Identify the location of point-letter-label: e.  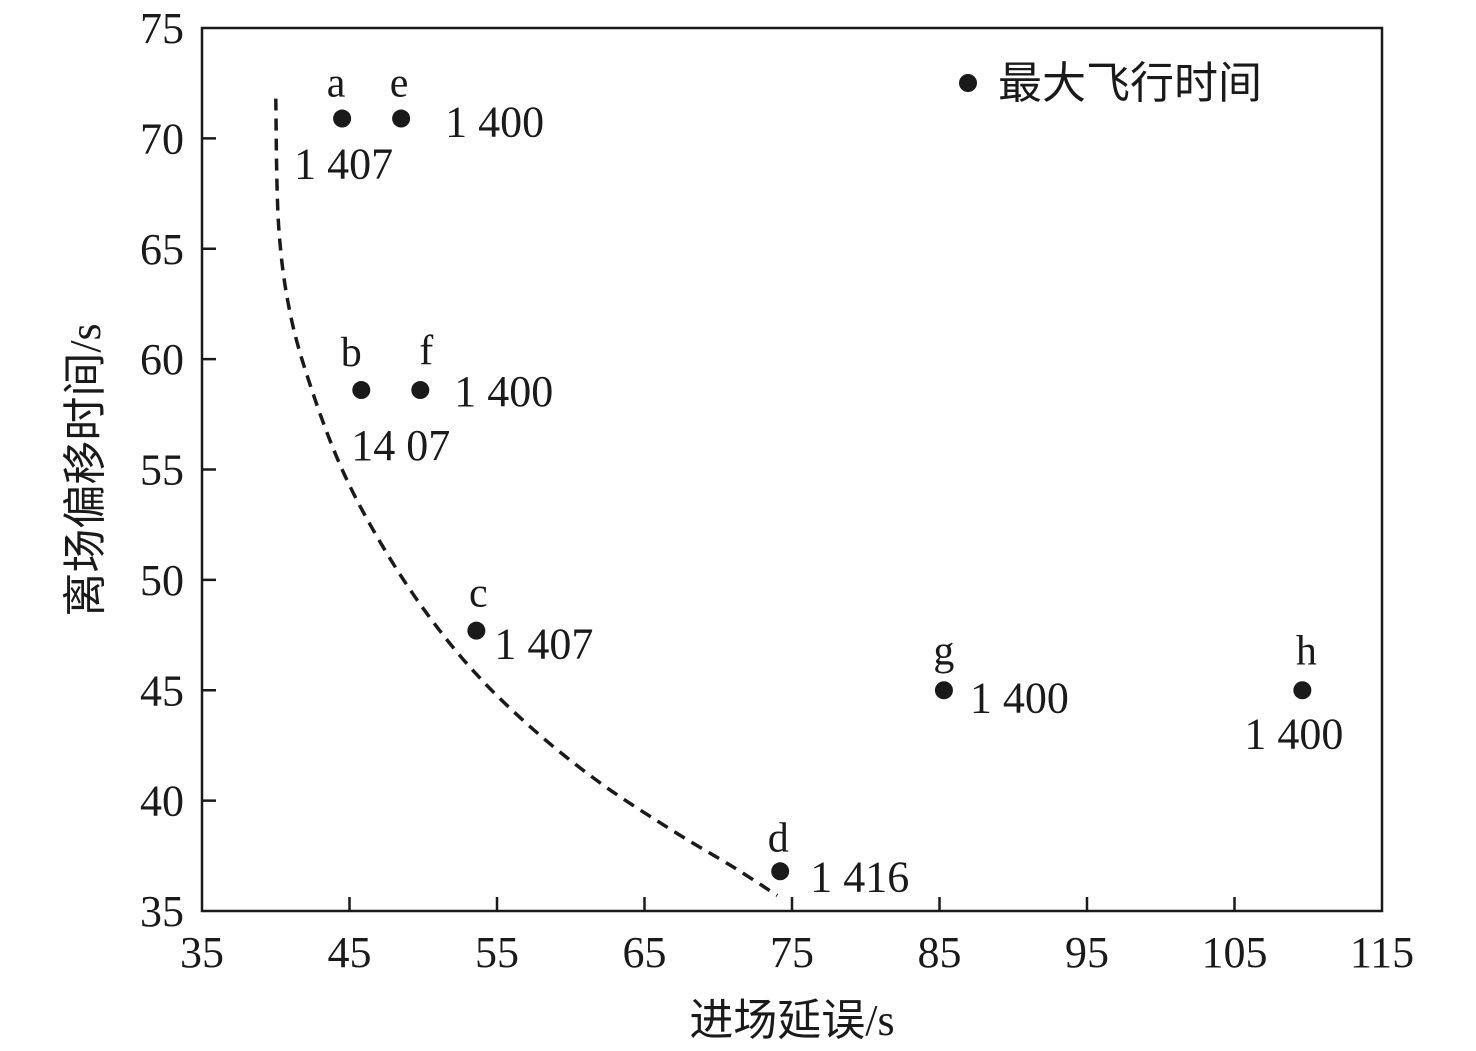
(399, 84).